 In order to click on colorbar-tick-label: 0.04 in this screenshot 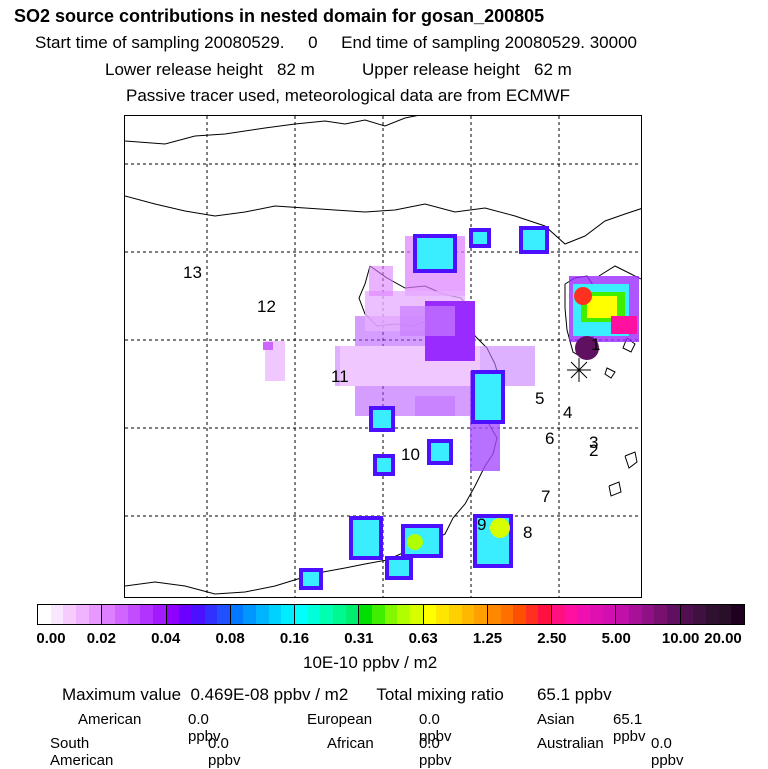, I will do `click(166, 638)`.